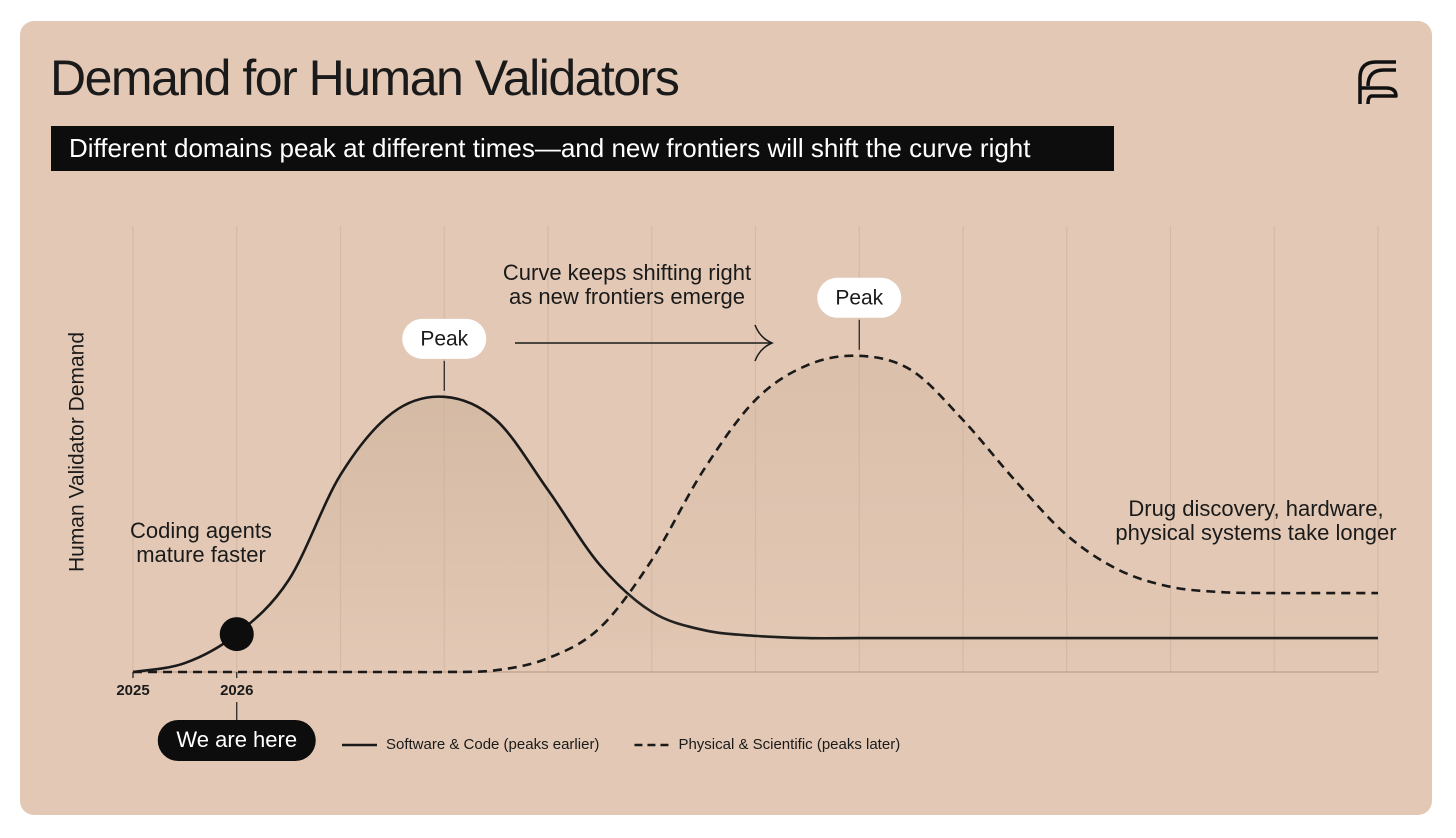 This screenshot has width=1456, height=838. Describe the element at coordinates (1255, 508) in the screenshot. I see `annotation: Drug discovery, hardware,` at that location.